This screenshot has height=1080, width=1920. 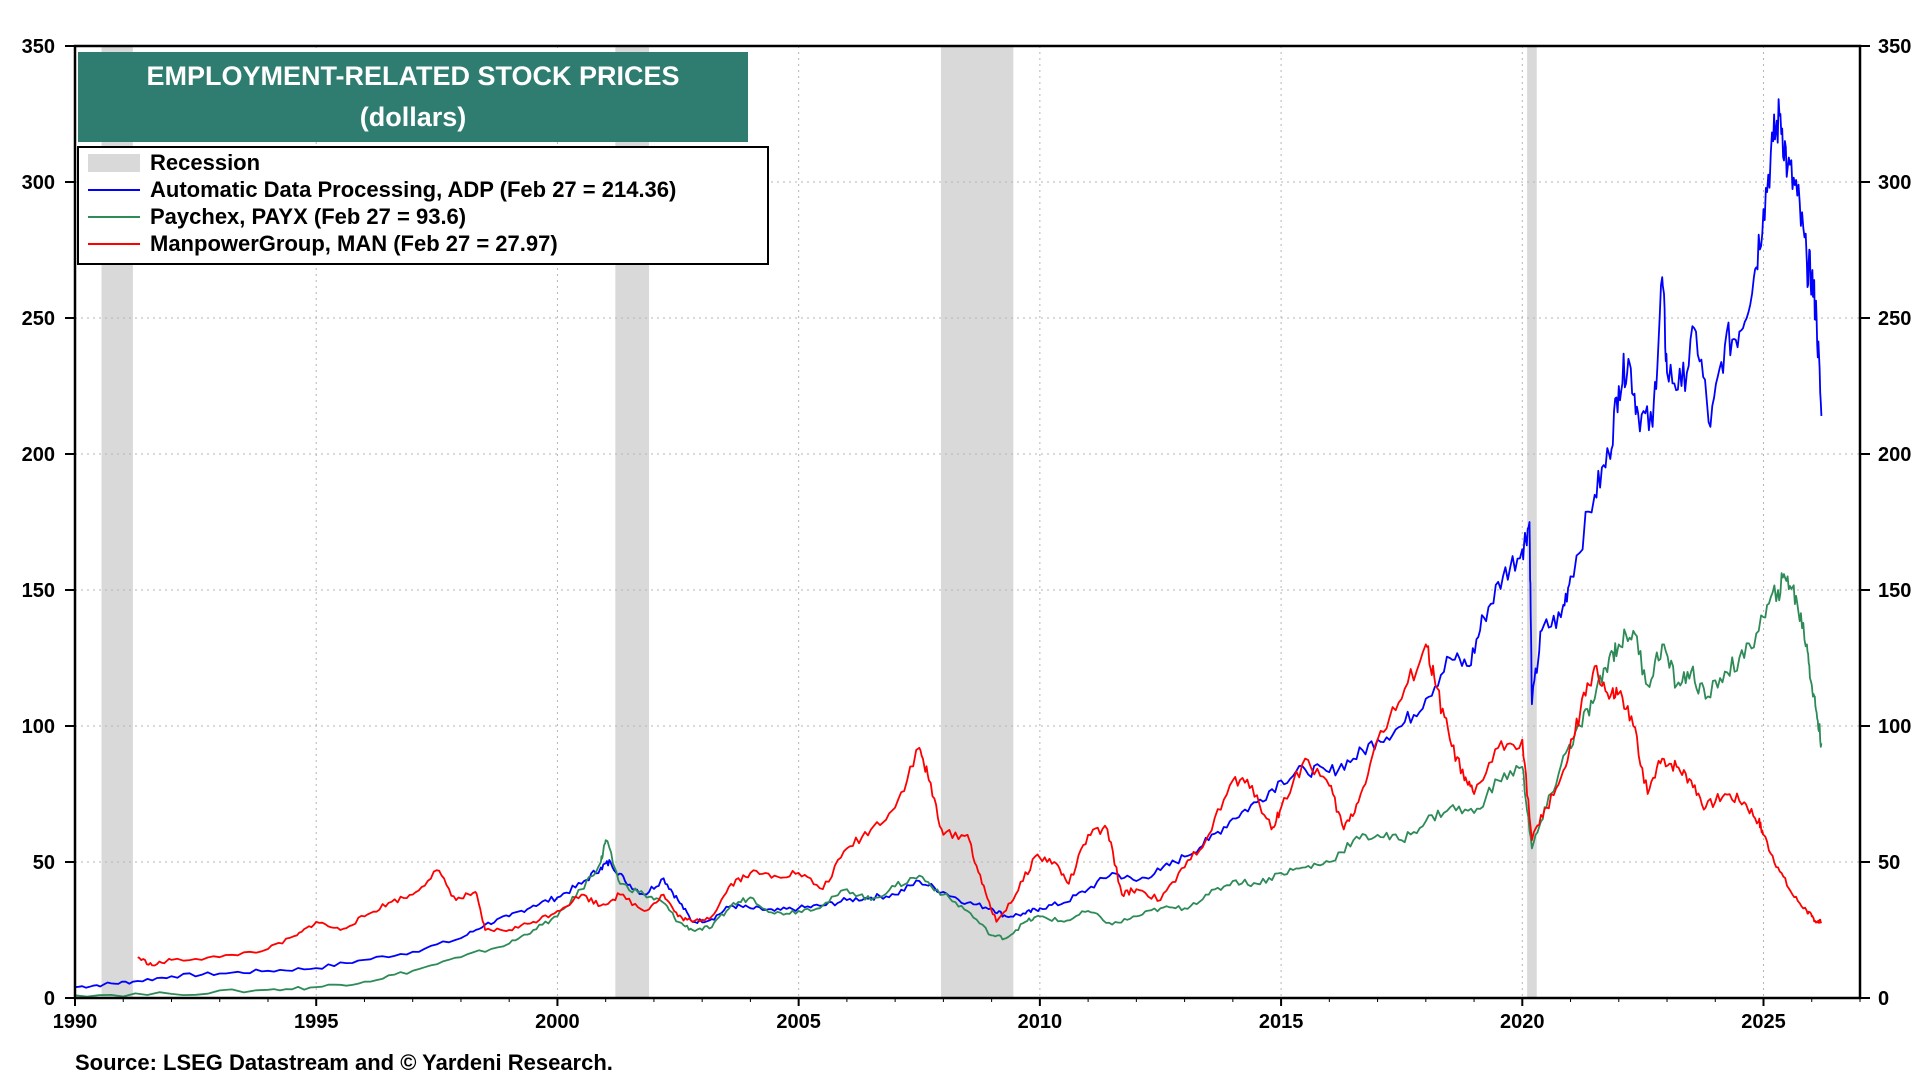 What do you see at coordinates (1885, 523) in the screenshot?
I see `y-axis-right: 0 50 100 150 200 250 300 350` at bounding box center [1885, 523].